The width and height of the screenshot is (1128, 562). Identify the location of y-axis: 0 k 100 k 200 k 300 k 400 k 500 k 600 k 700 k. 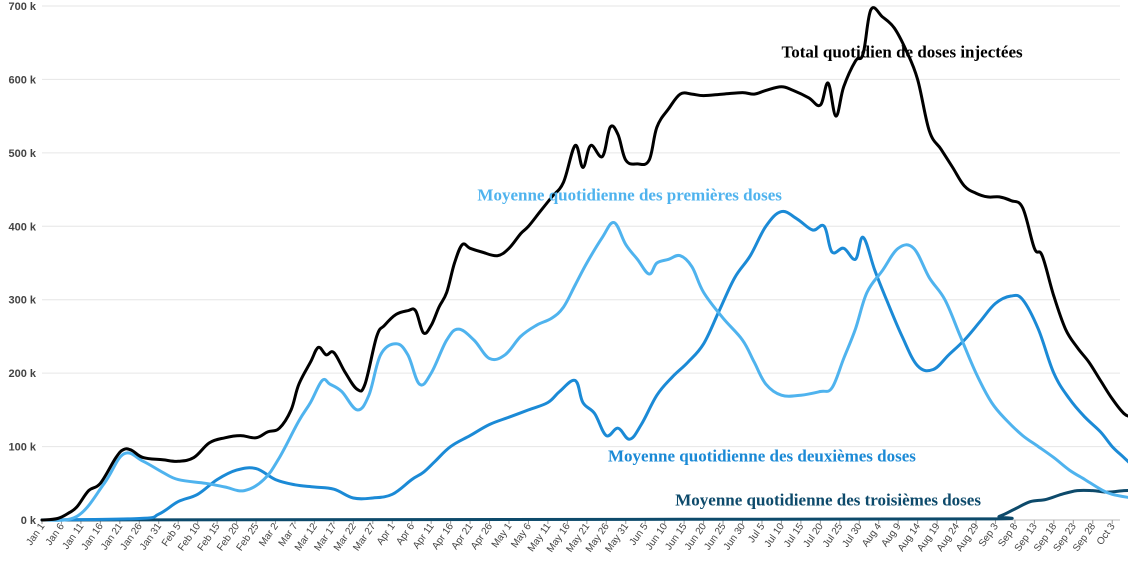
(22, 264).